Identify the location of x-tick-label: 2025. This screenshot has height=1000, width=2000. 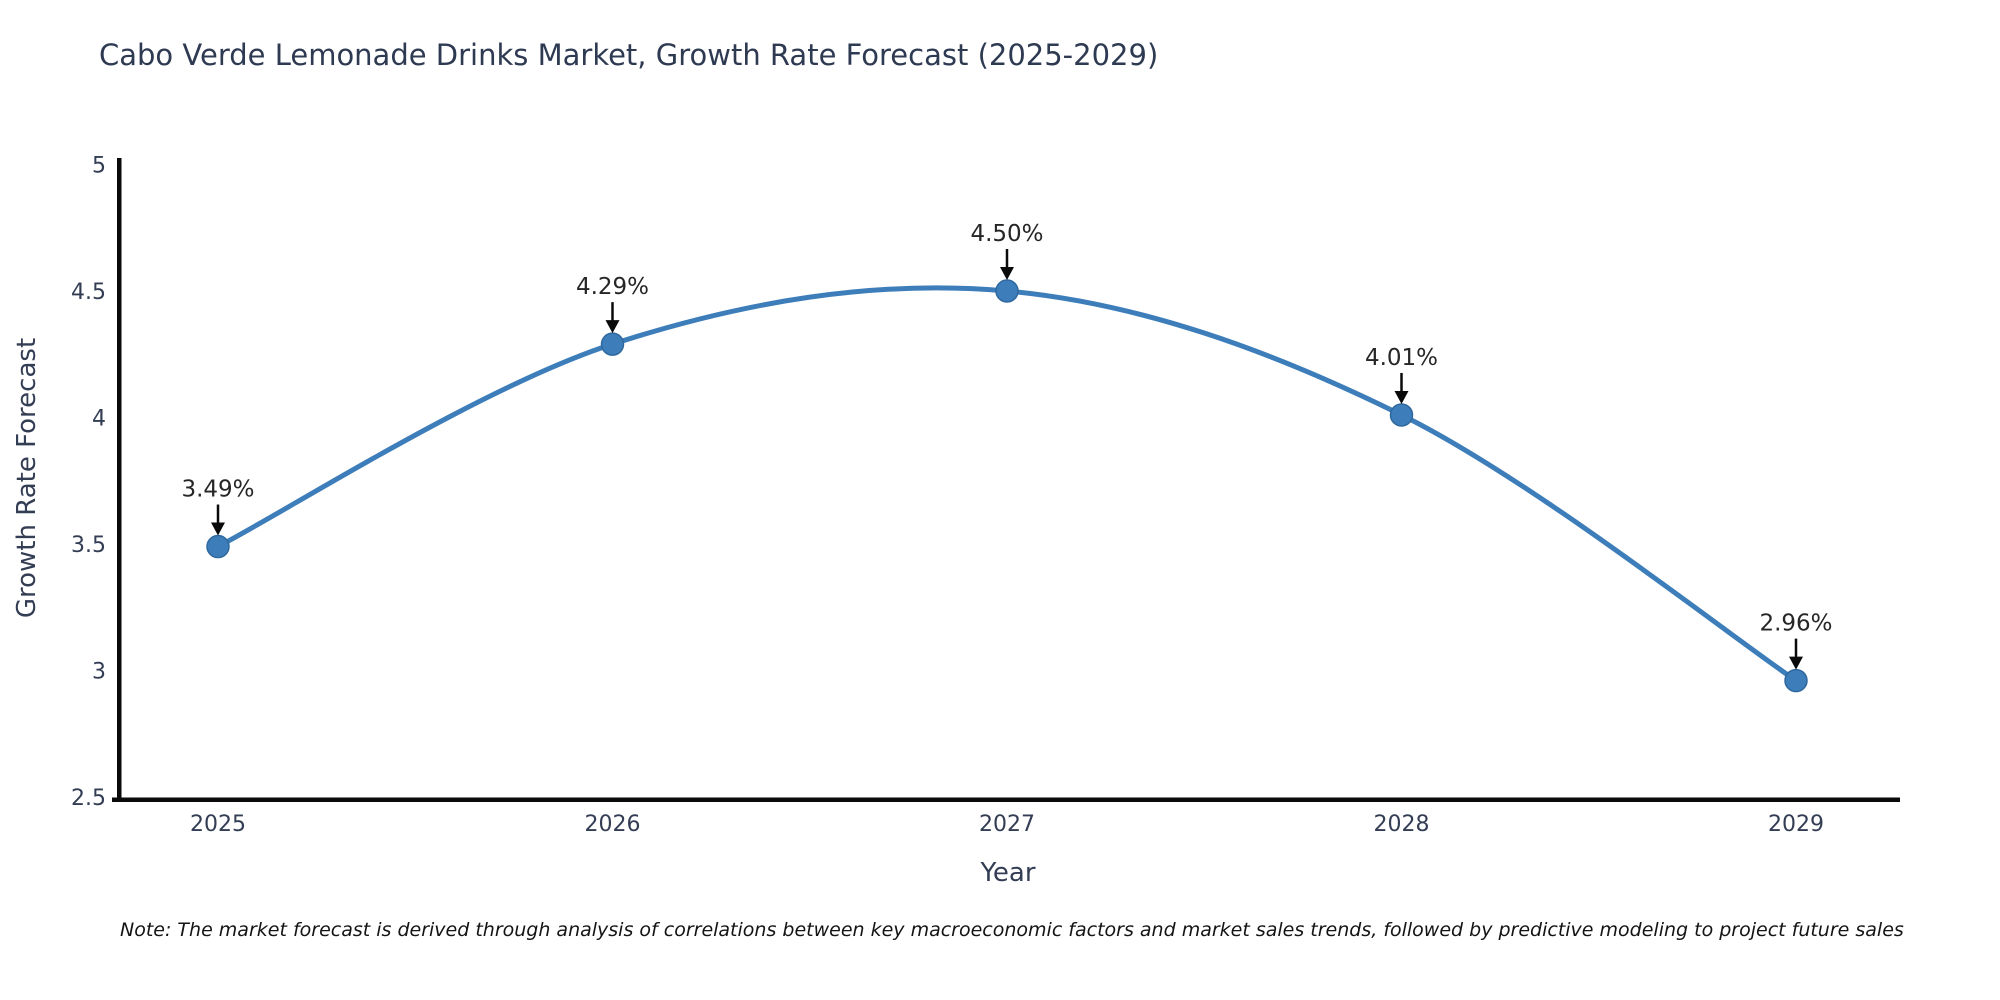
(218, 824).